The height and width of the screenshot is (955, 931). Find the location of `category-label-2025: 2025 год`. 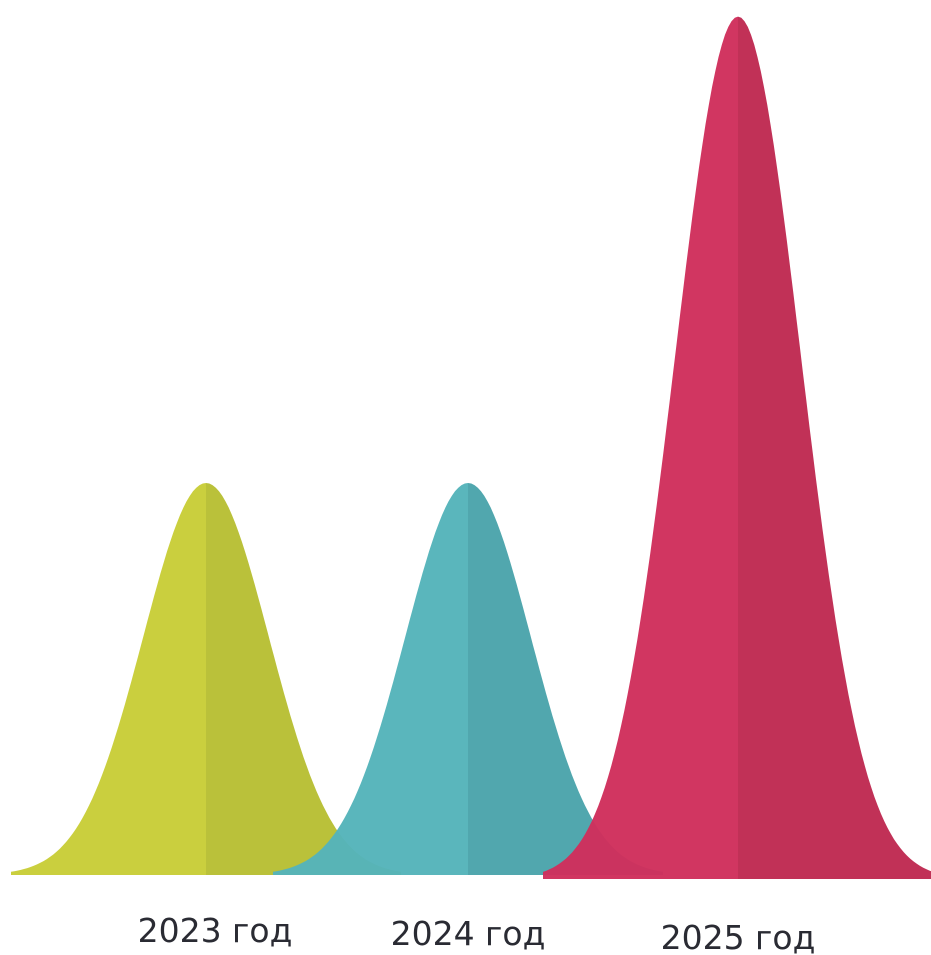

category-label-2025: 2025 год is located at coordinates (738, 936).